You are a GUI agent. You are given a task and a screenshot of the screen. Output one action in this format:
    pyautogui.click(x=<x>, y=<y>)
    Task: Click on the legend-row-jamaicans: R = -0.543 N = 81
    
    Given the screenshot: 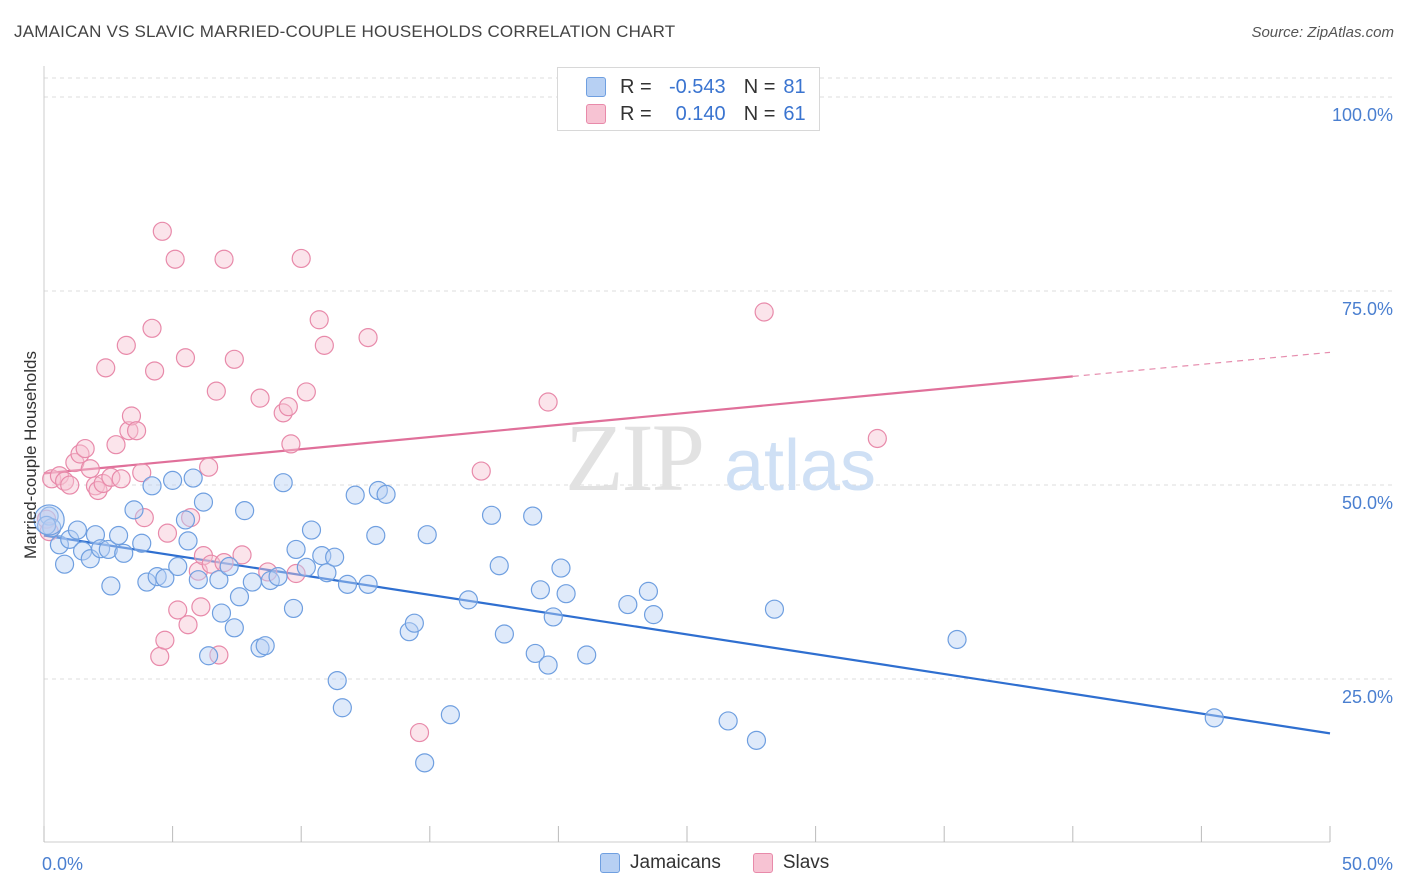 What is the action you would take?
    pyautogui.click(x=696, y=87)
    